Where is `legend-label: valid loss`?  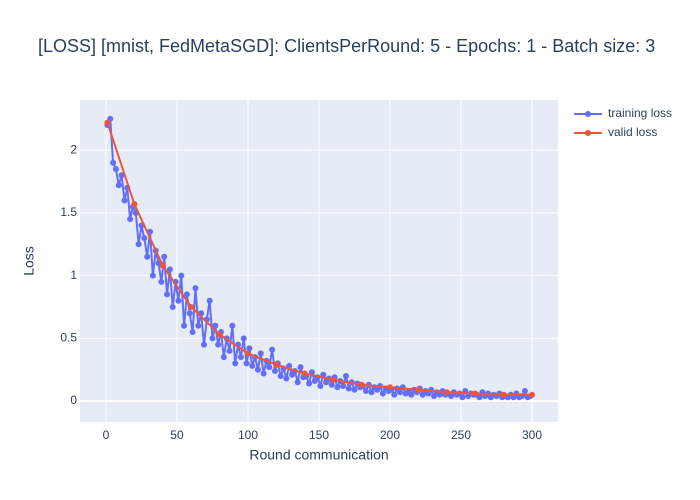 legend-label: valid loss is located at coordinates (632, 132).